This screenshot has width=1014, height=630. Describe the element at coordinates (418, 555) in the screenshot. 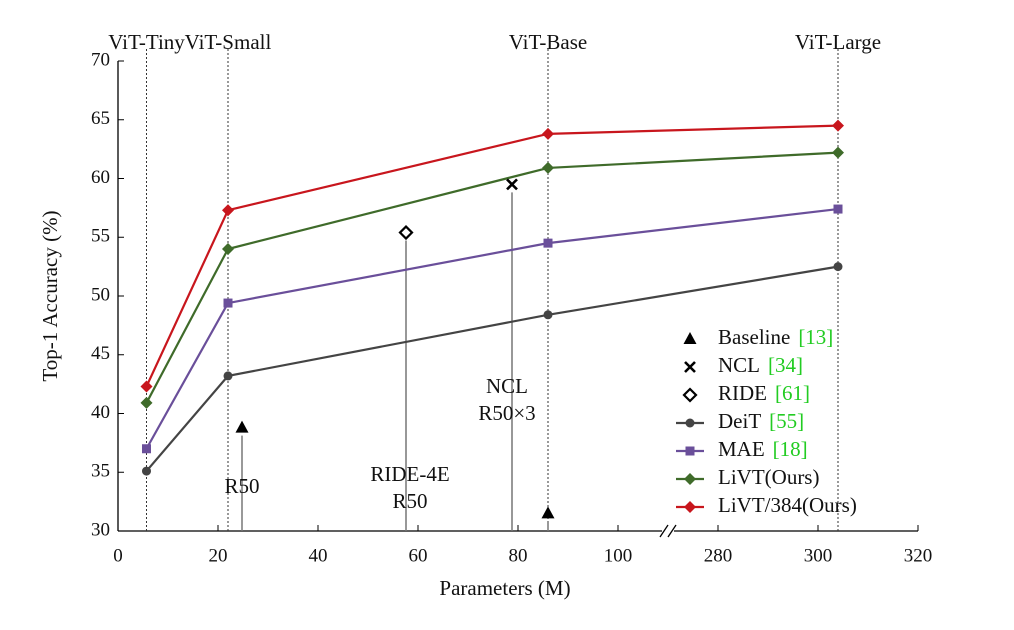

I see `x-tick-label: 60` at that location.